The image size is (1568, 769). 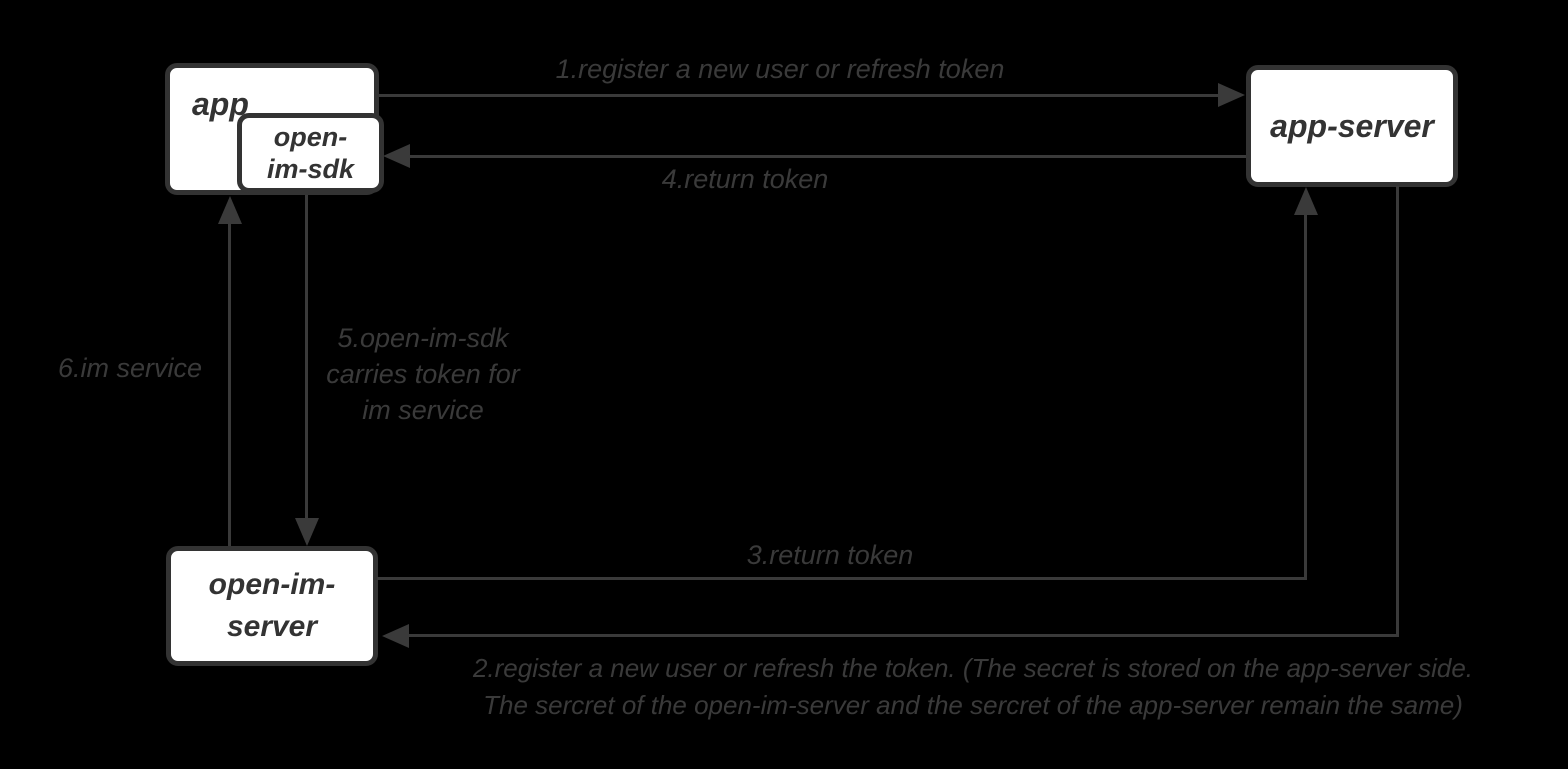 I want to click on node-open-im-sdk: open- im-sdk, so click(x=310, y=153).